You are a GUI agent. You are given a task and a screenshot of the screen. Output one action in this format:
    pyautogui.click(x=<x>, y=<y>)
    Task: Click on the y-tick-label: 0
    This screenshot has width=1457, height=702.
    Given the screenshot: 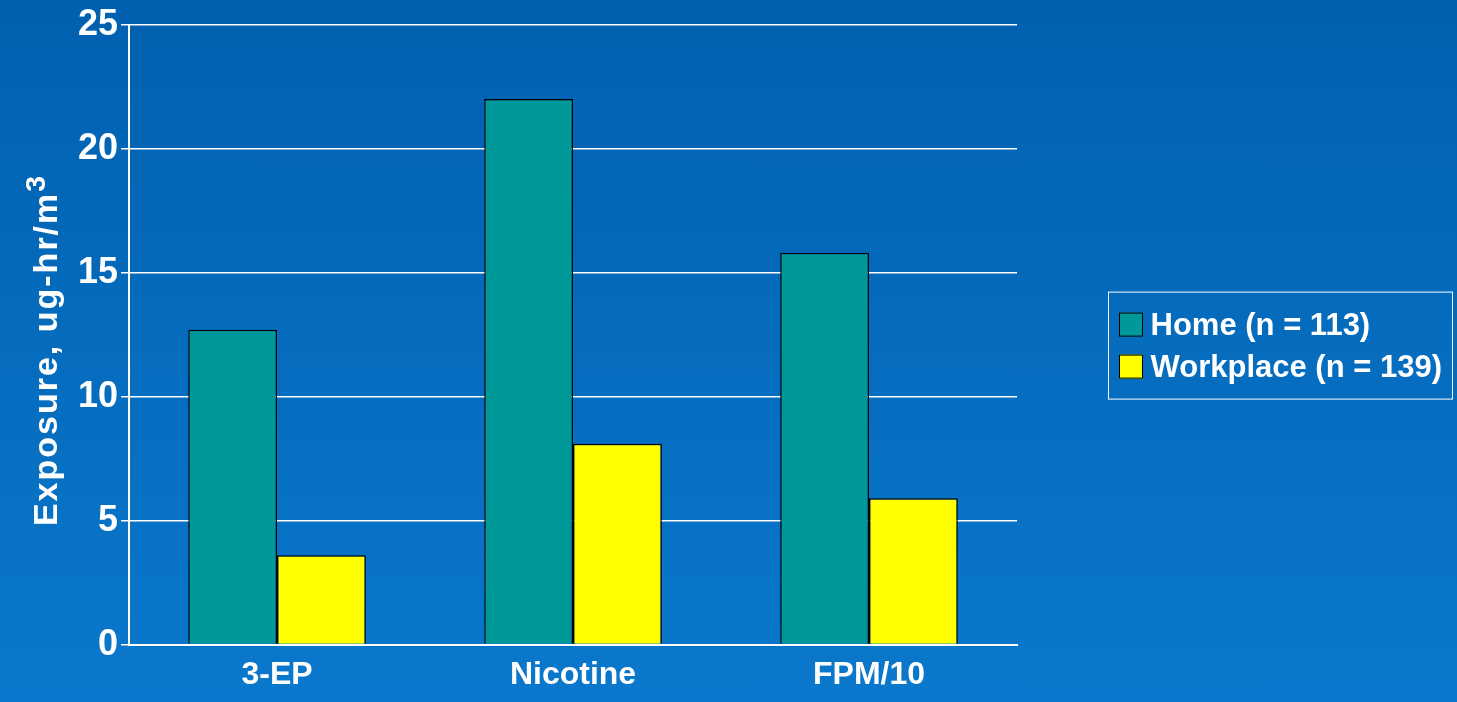 What is the action you would take?
    pyautogui.click(x=108, y=642)
    